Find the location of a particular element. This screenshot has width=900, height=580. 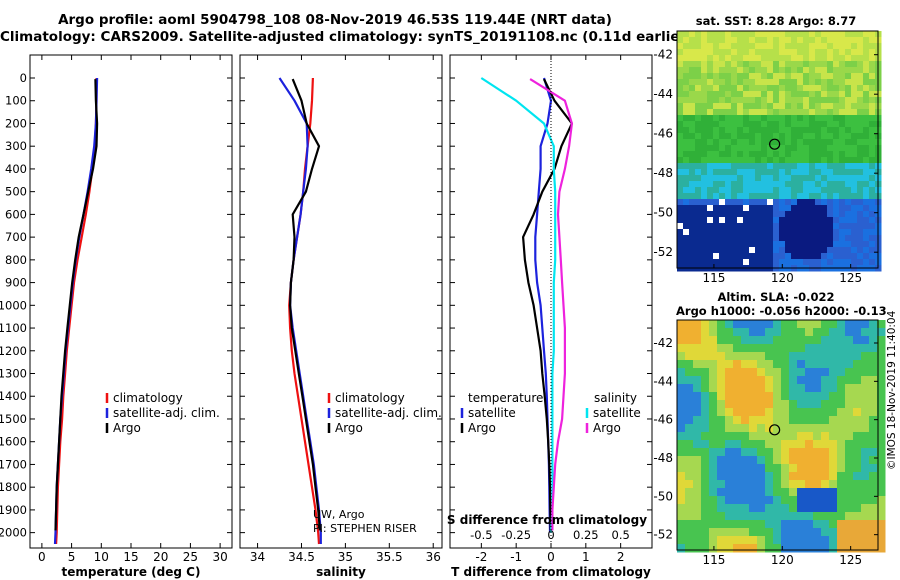

secondary-x-axis-label: S difference from climatology is located at coordinates (547, 520).